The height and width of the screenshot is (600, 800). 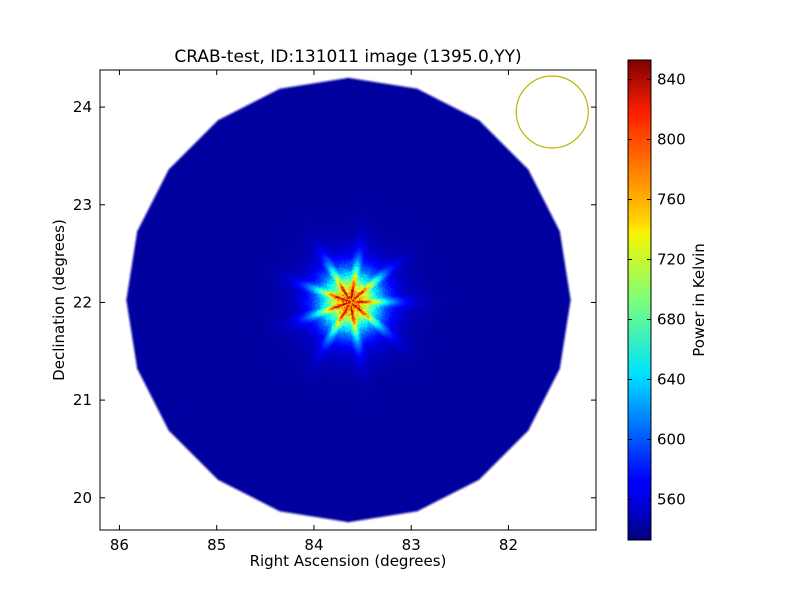 I want to click on colorbar: 560 600 640 680 720 760 800 840 Power in Kelvin, so click(x=667, y=300).